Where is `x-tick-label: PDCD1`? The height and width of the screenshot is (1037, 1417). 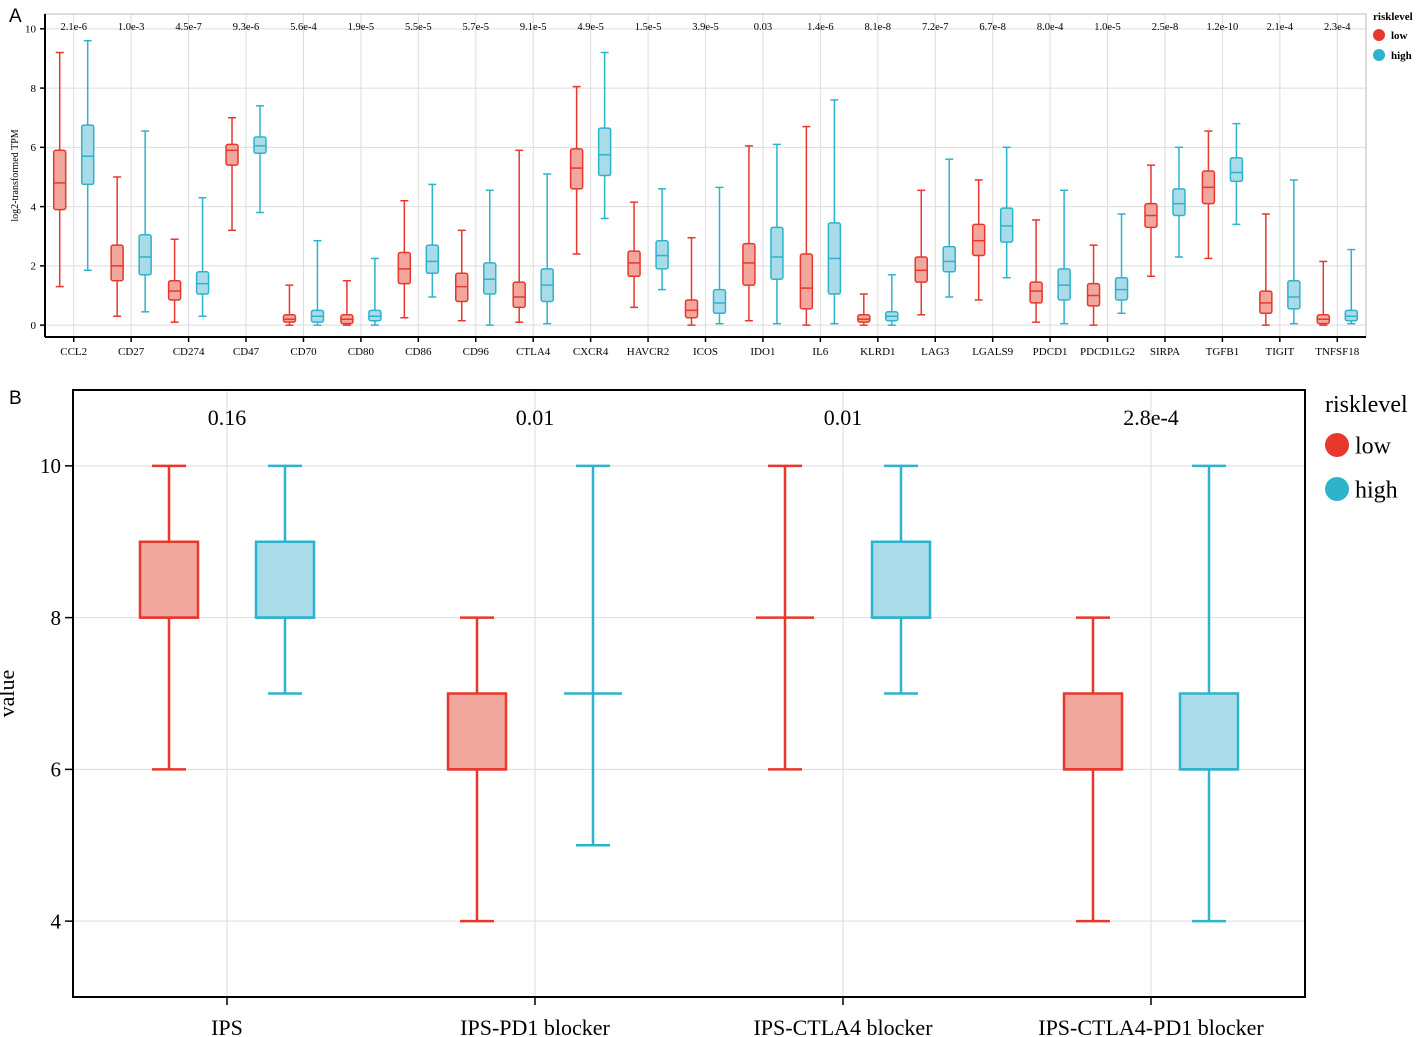
x-tick-label: PDCD1 is located at coordinates (1050, 352).